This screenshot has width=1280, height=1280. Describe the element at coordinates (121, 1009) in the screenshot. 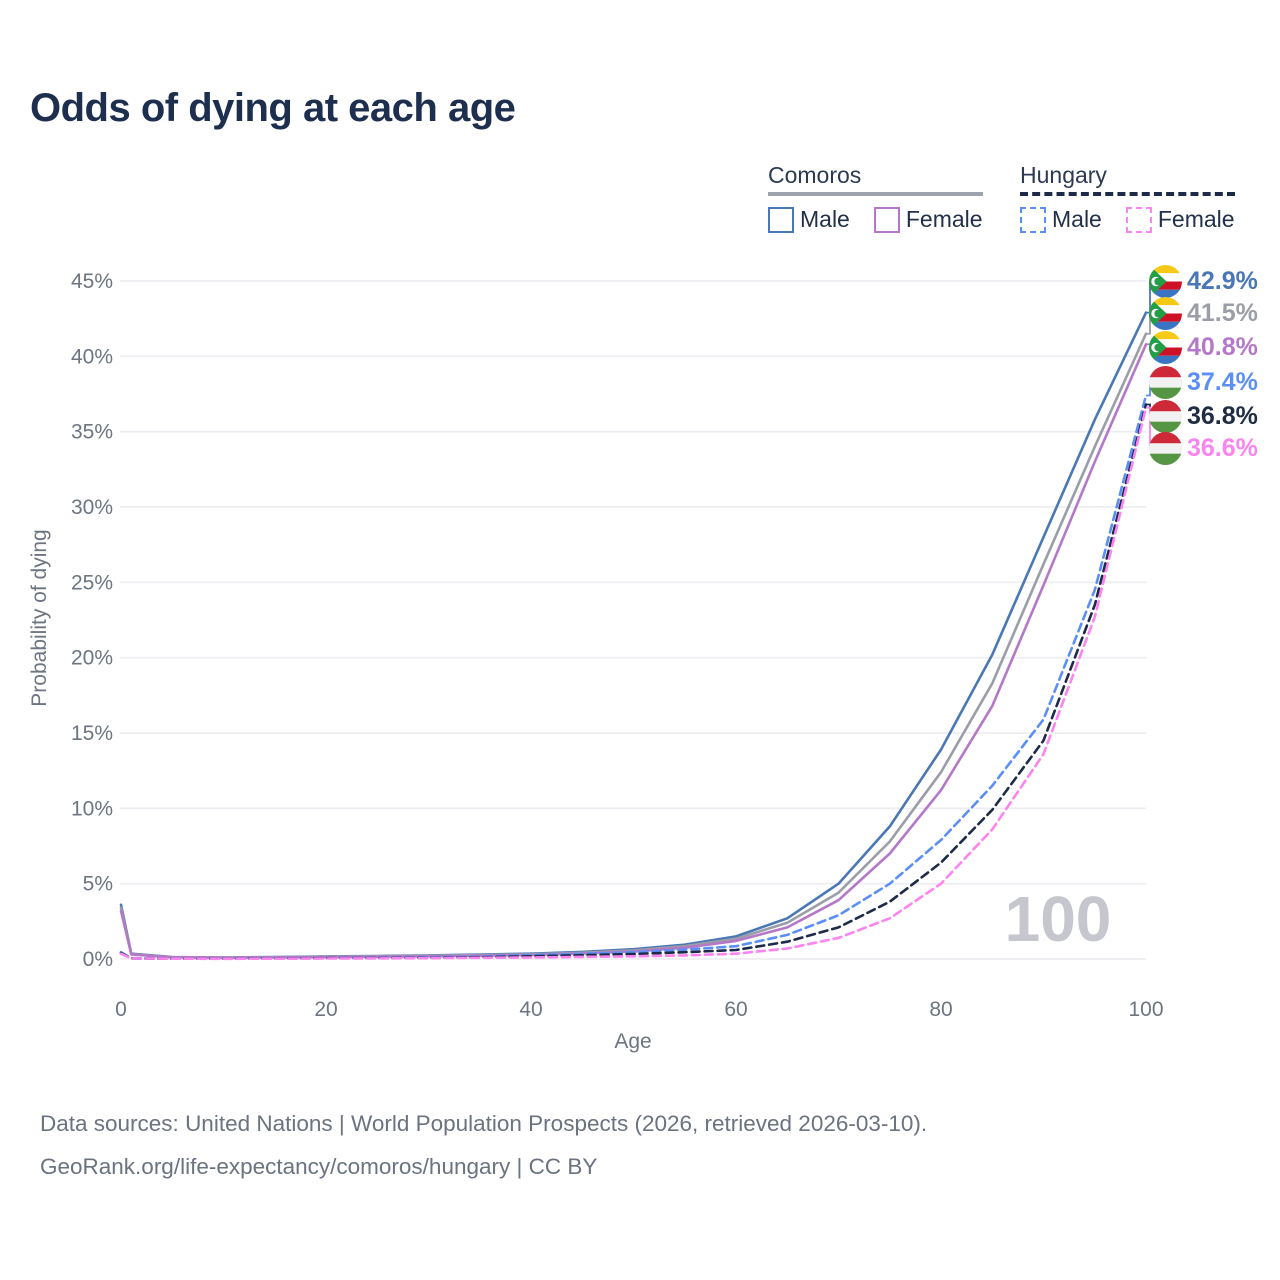

I see `x-tick-label: 0` at that location.